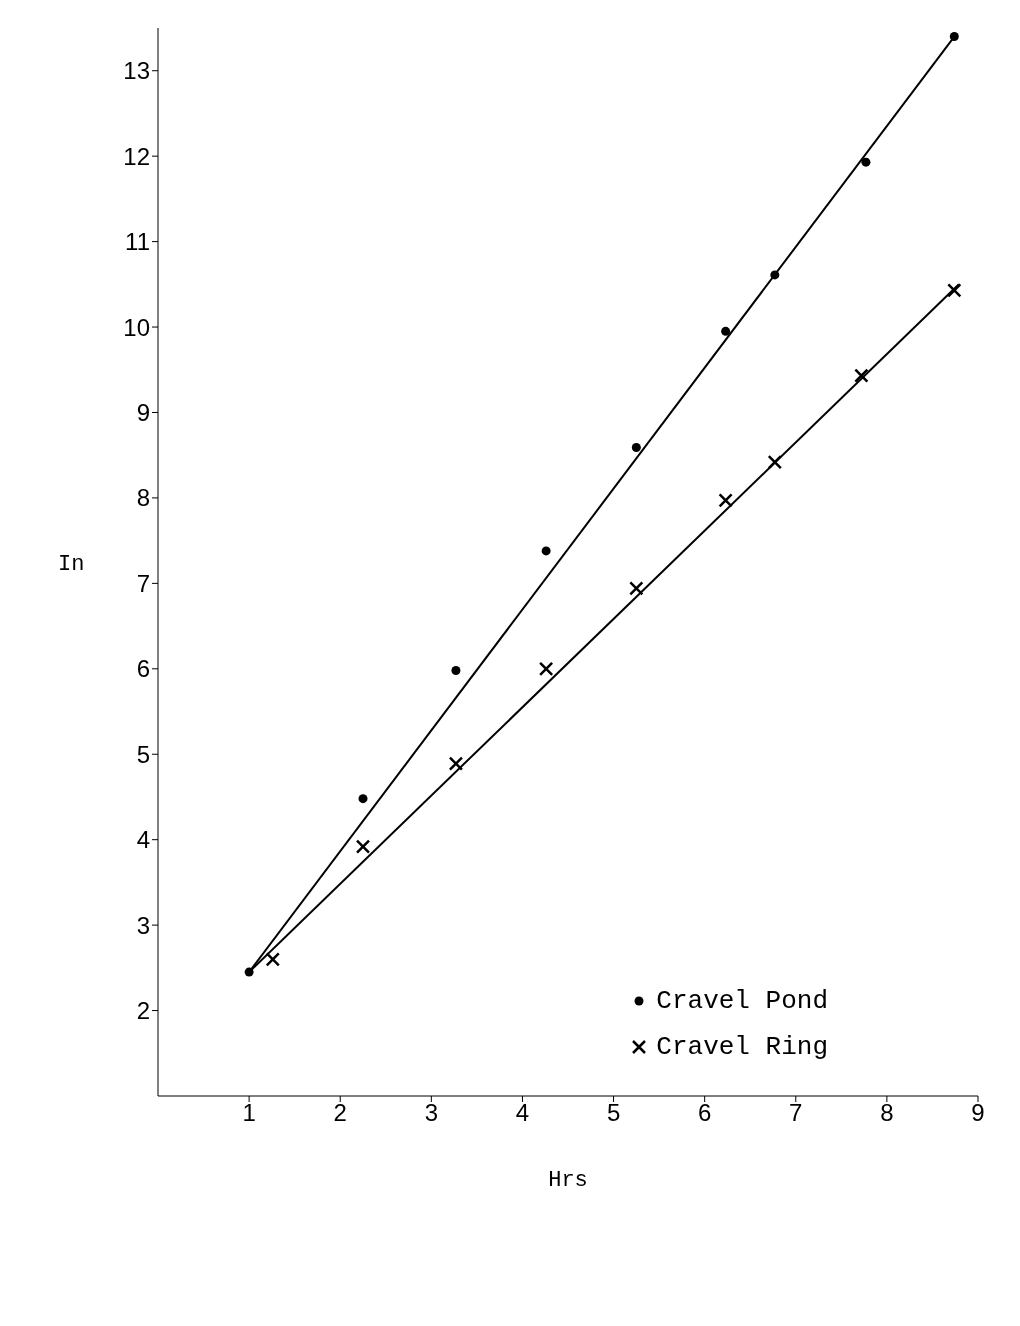 Image resolution: width=1020 pixels, height=1326 pixels. Describe the element at coordinates (136, 156) in the screenshot. I see `y-tick-label: 12` at that location.